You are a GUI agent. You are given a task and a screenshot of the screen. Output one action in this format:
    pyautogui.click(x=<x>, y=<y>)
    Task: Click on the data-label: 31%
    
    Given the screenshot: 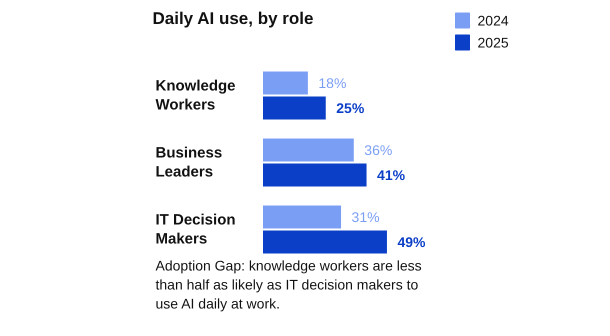 What is the action you would take?
    pyautogui.click(x=366, y=217)
    